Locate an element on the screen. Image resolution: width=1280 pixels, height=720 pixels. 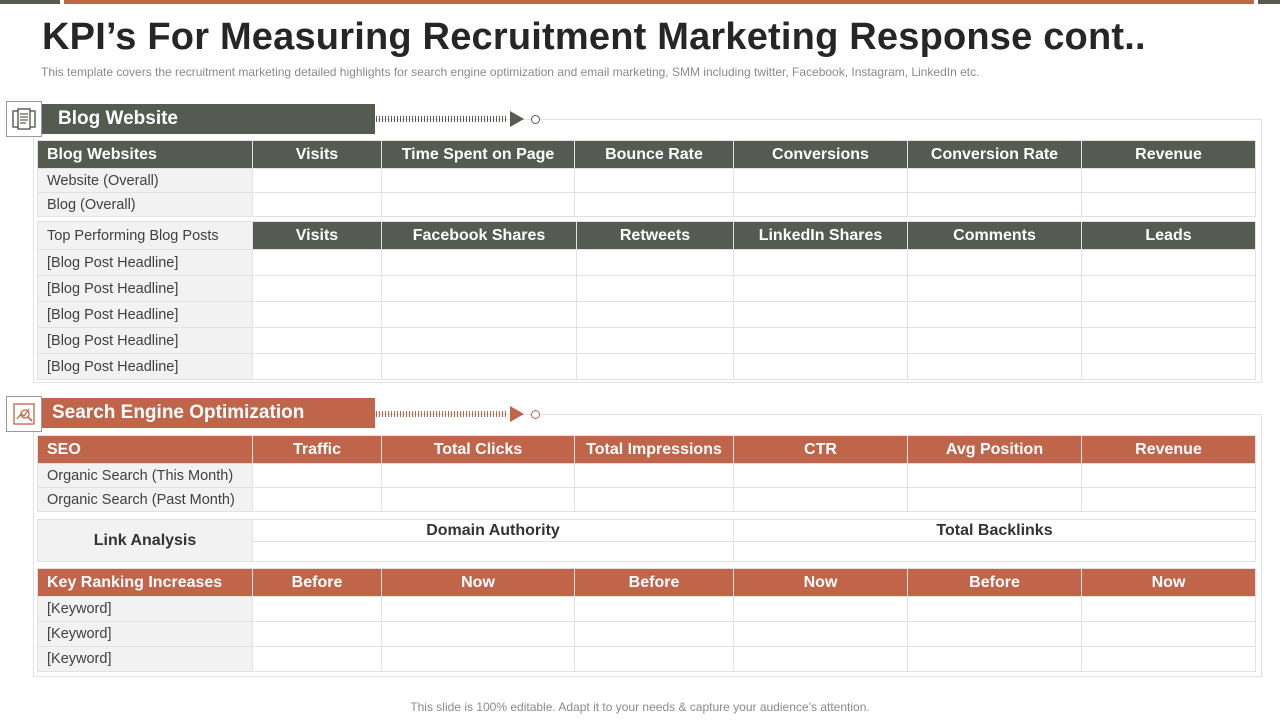
table-row: [Keyword] is located at coordinates (646, 609).